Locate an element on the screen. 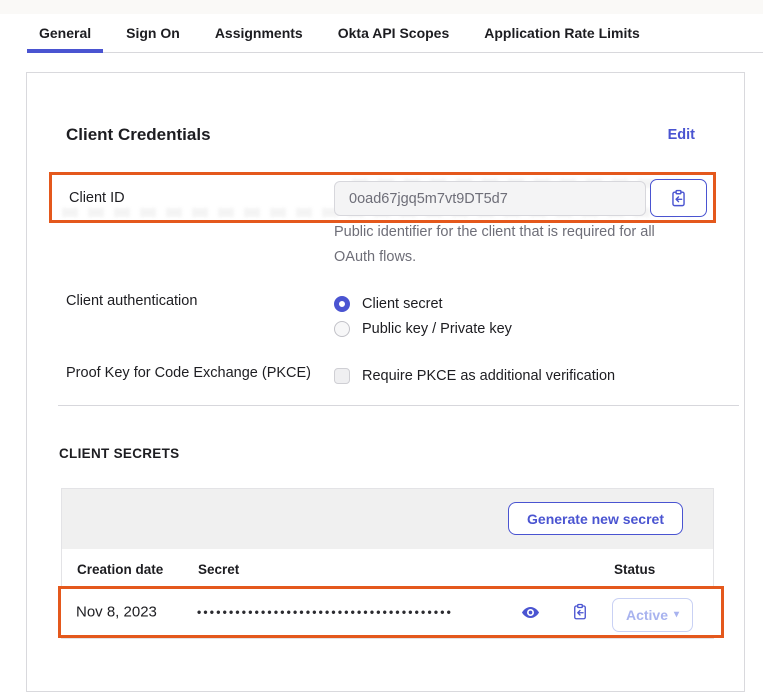 The height and width of the screenshot is (692, 763). client-authentication-label: Client authentication is located at coordinates (132, 301).